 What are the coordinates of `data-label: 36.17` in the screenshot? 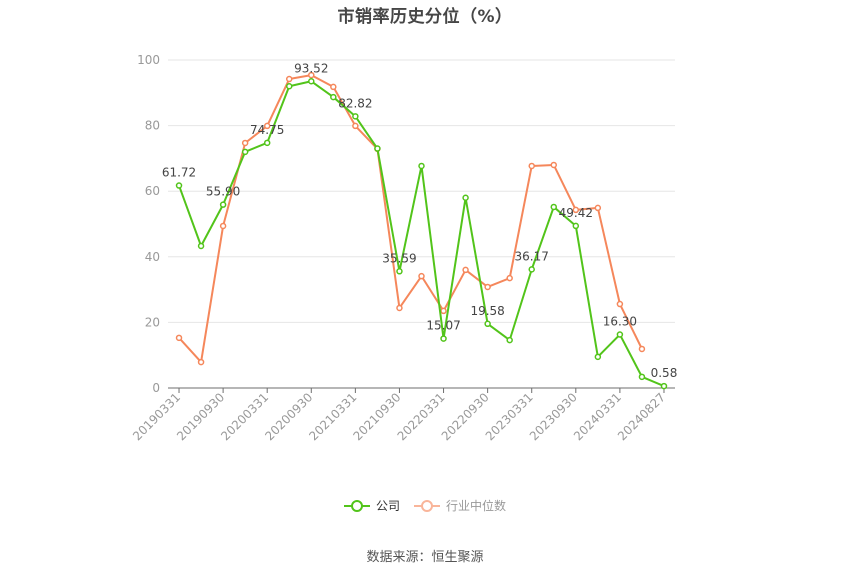 It's located at (532, 256).